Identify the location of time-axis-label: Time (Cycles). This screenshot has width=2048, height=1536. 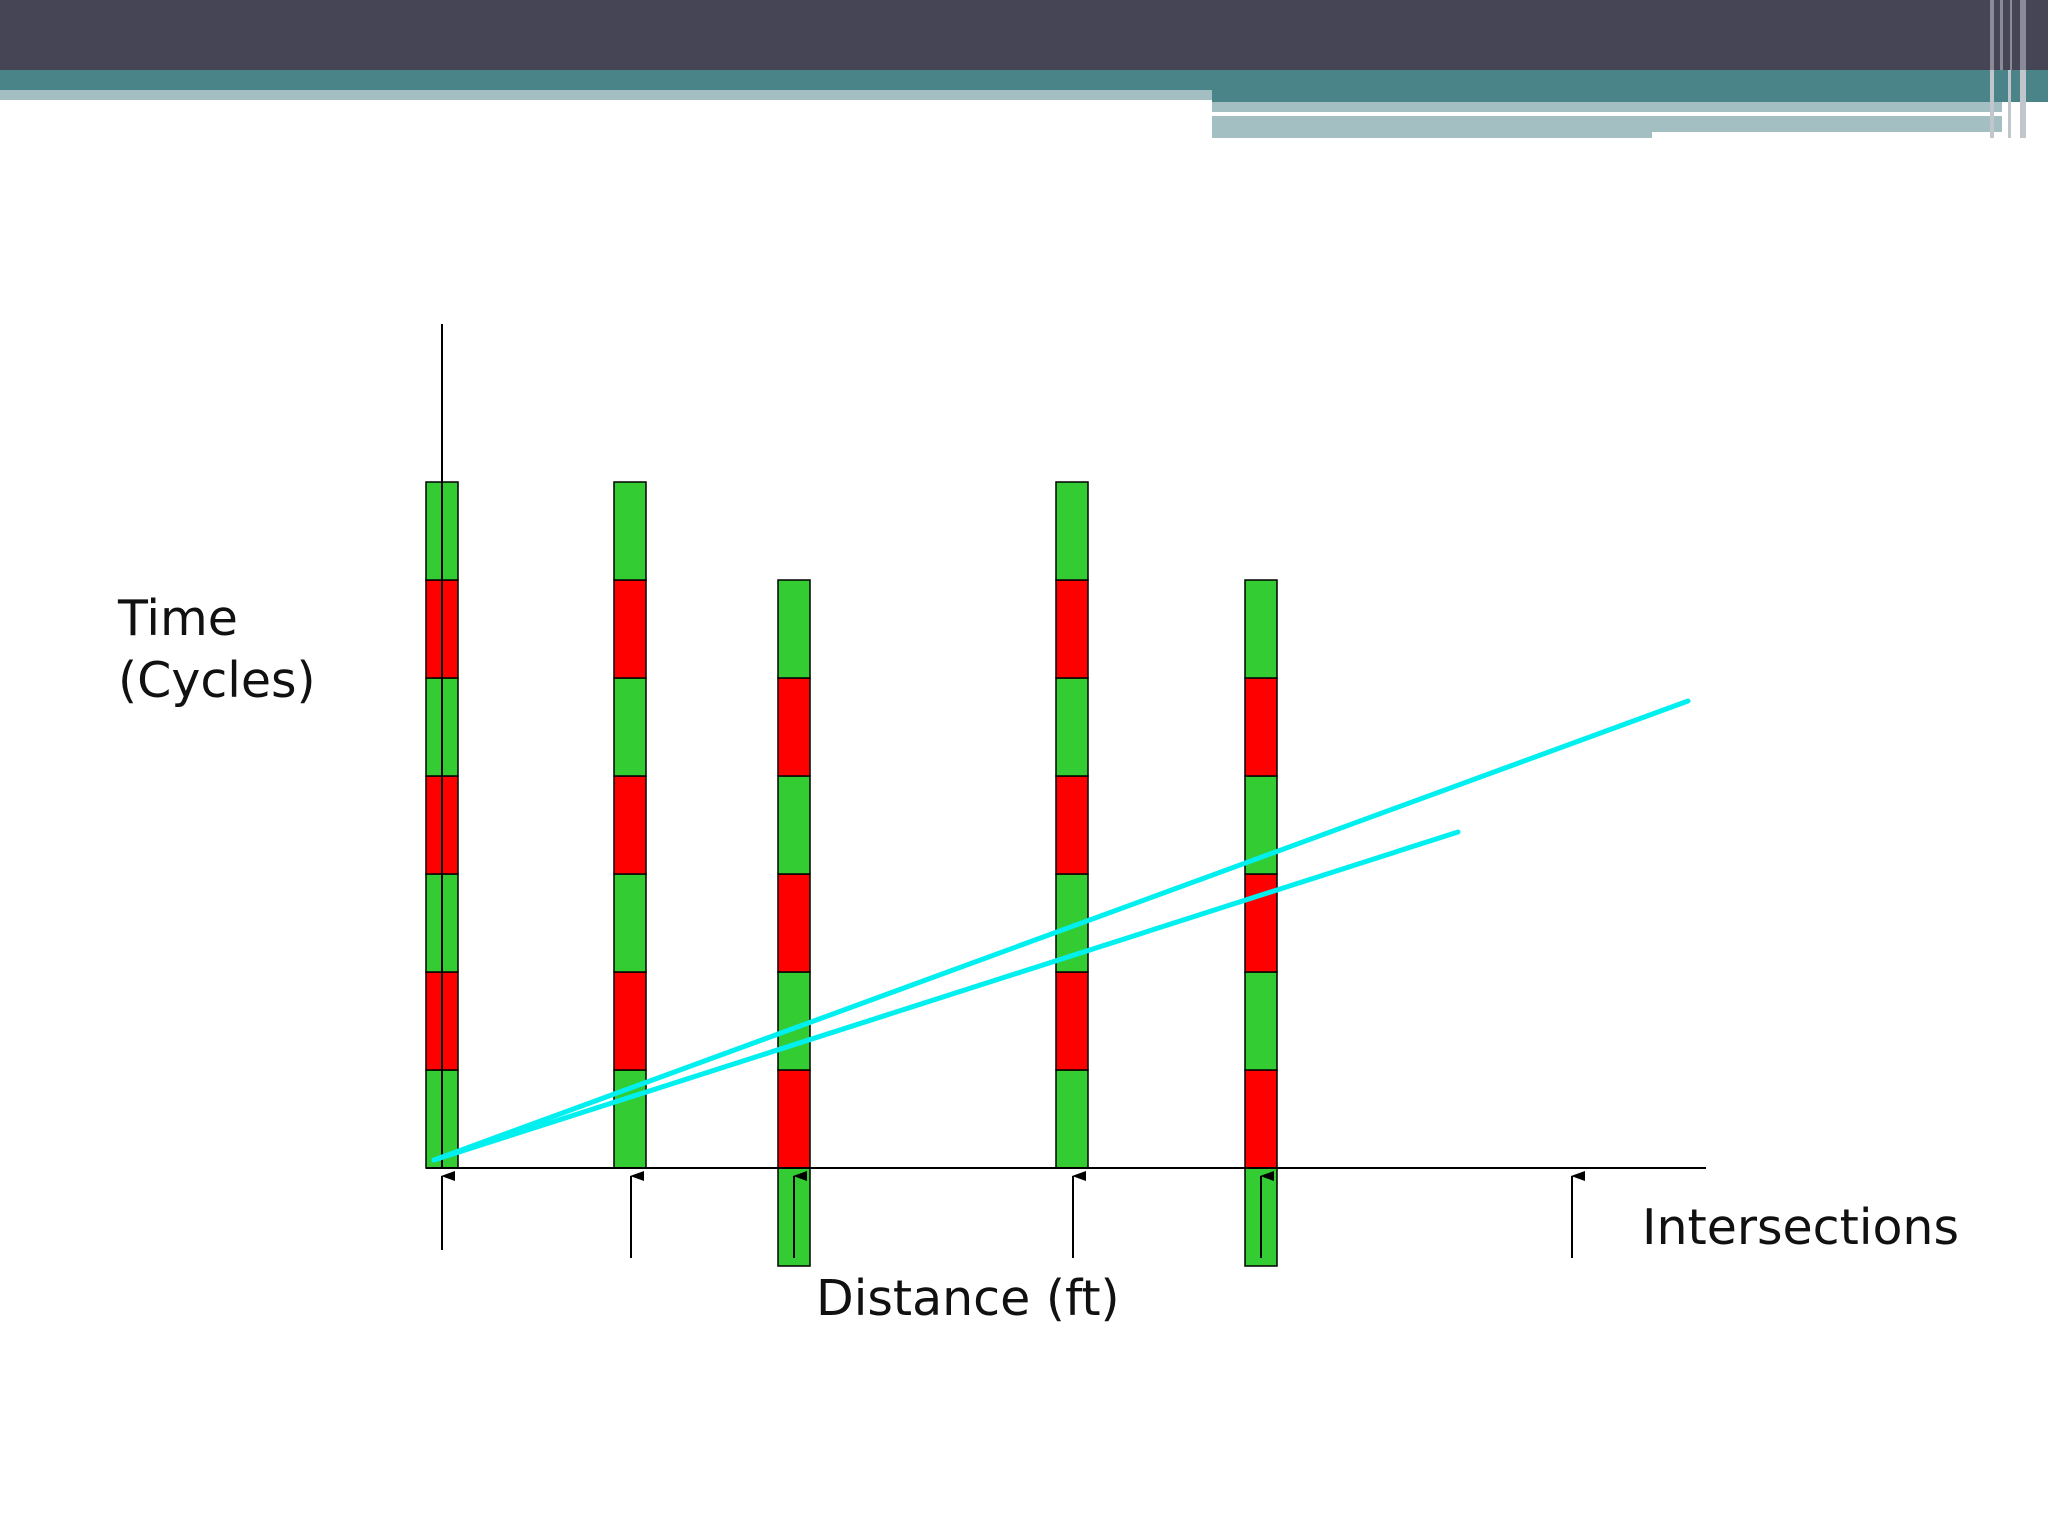
(217, 650).